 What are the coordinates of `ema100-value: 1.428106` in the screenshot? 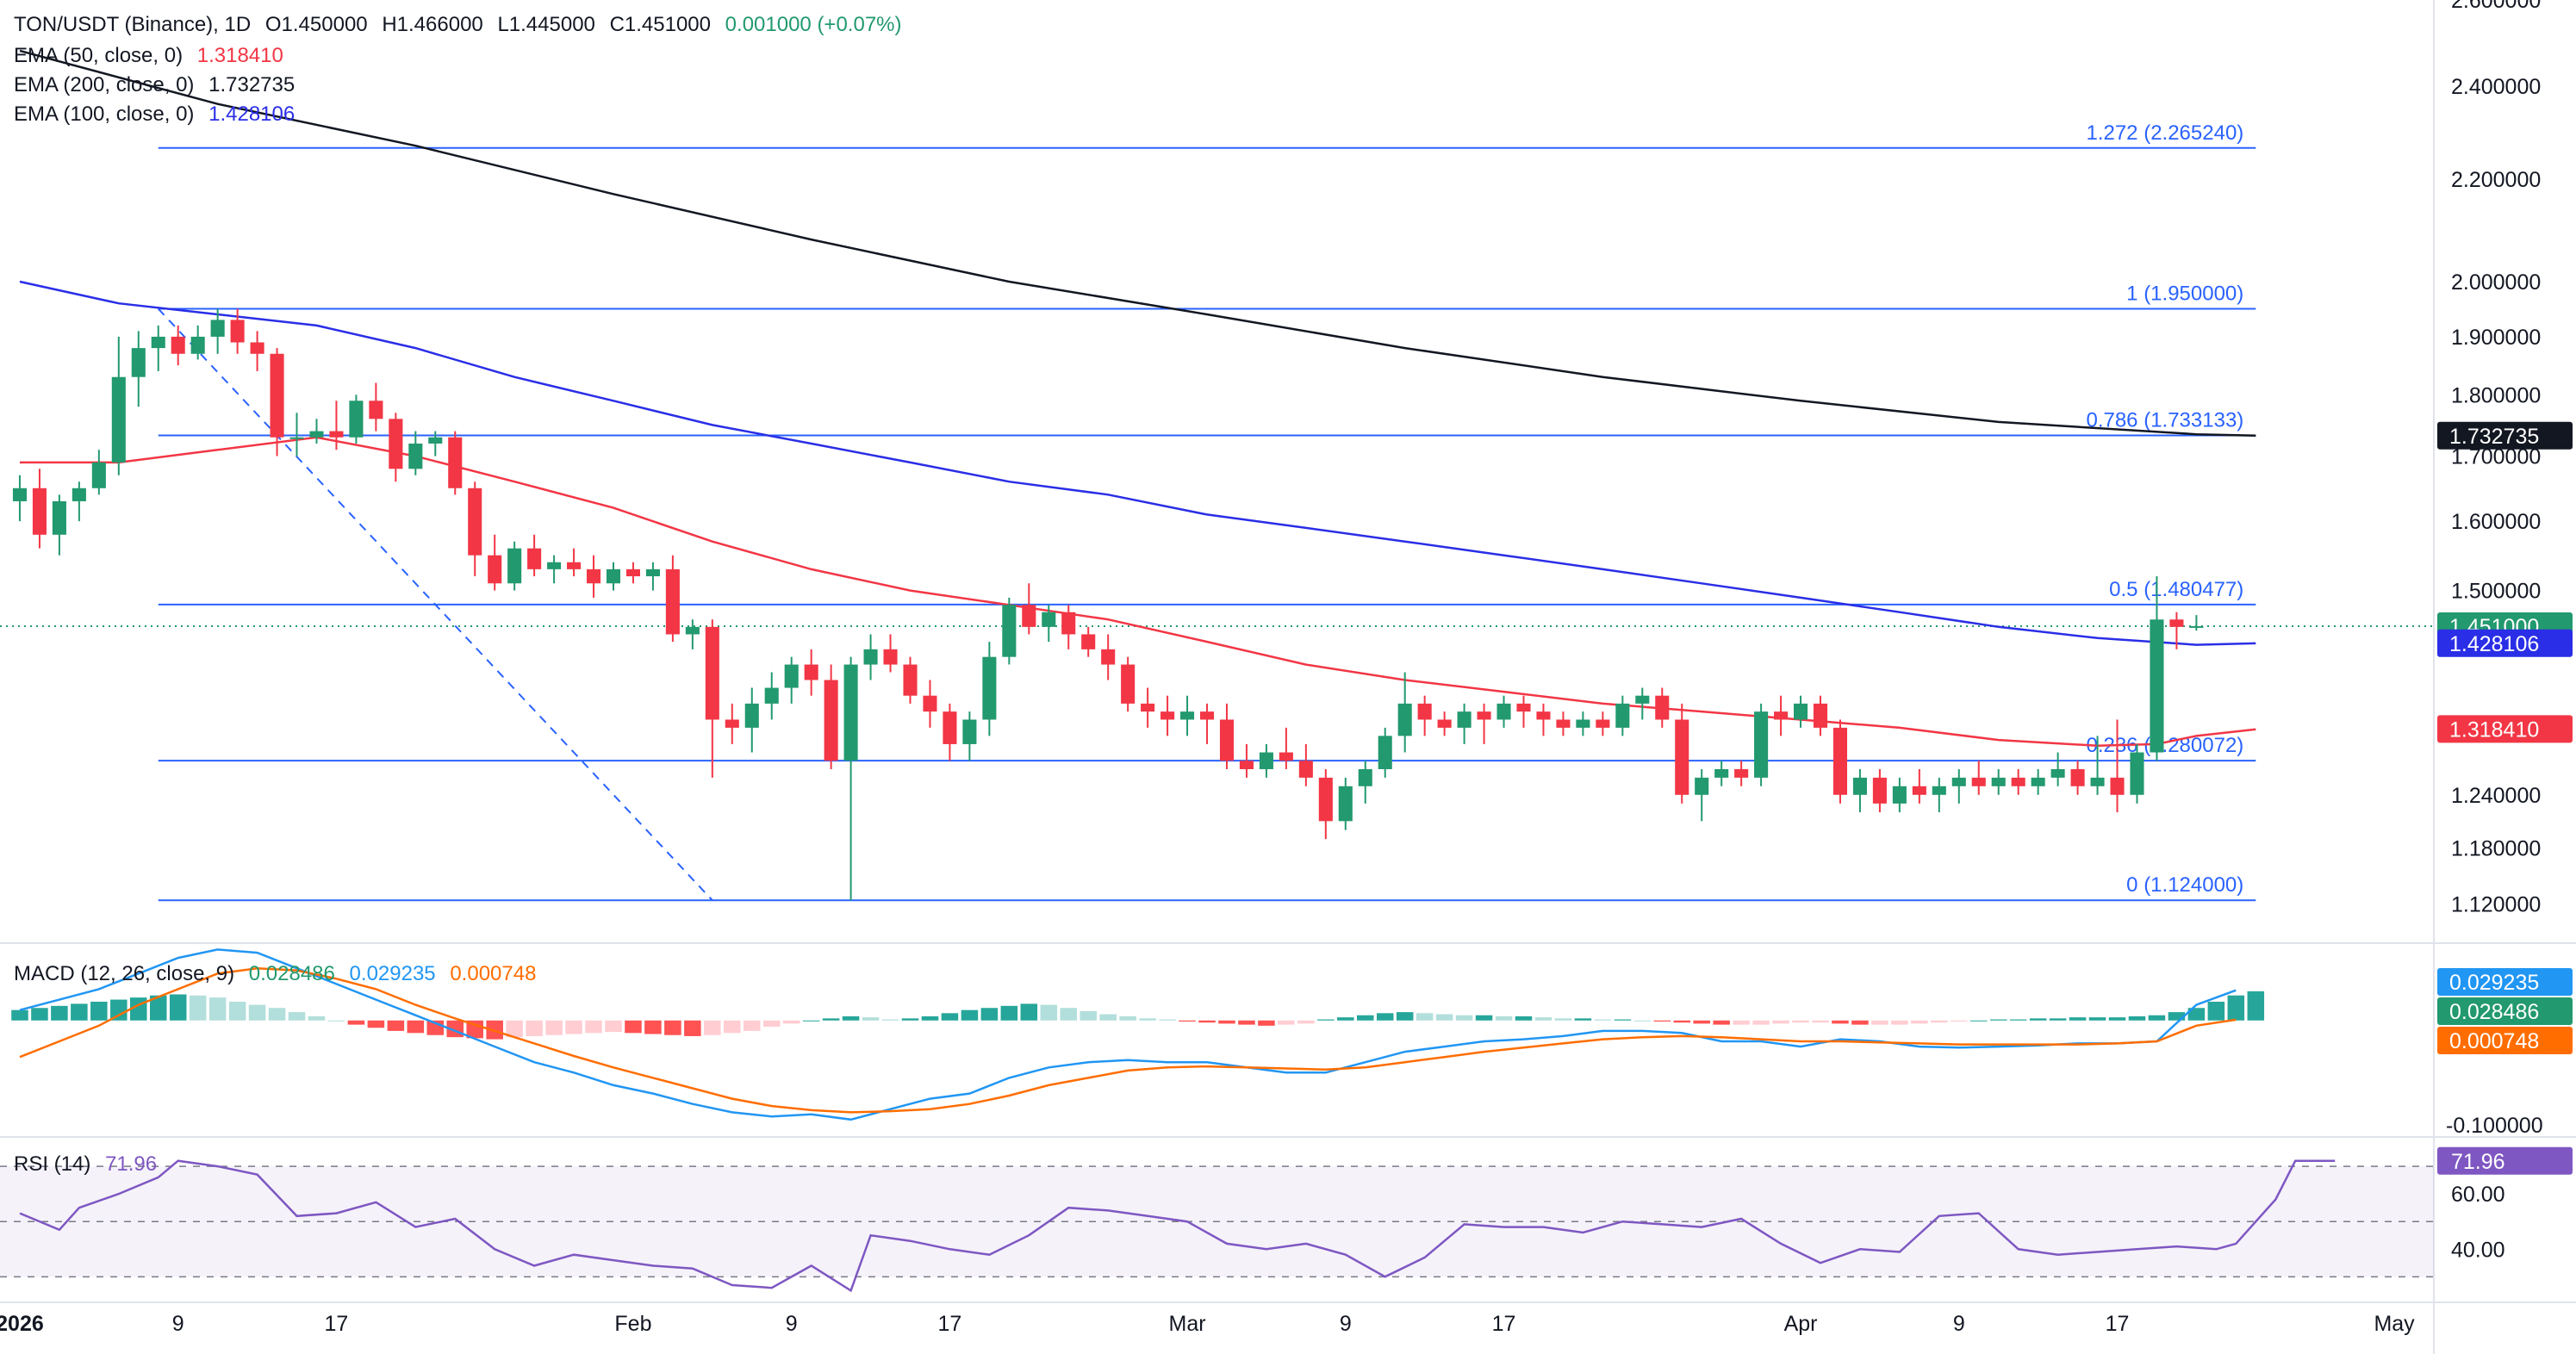 It's located at (252, 114).